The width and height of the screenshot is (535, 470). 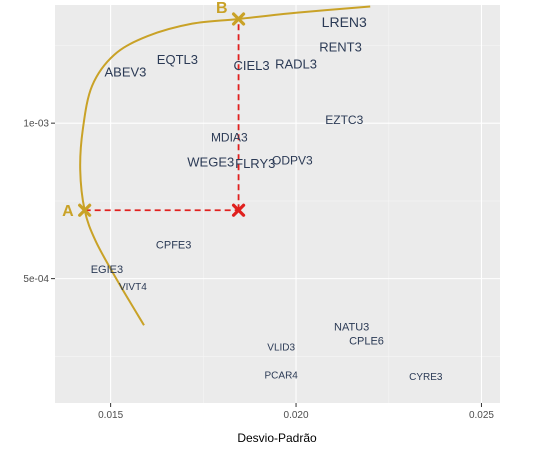 I want to click on point-label-pcar4: PCAR4, so click(x=282, y=376).